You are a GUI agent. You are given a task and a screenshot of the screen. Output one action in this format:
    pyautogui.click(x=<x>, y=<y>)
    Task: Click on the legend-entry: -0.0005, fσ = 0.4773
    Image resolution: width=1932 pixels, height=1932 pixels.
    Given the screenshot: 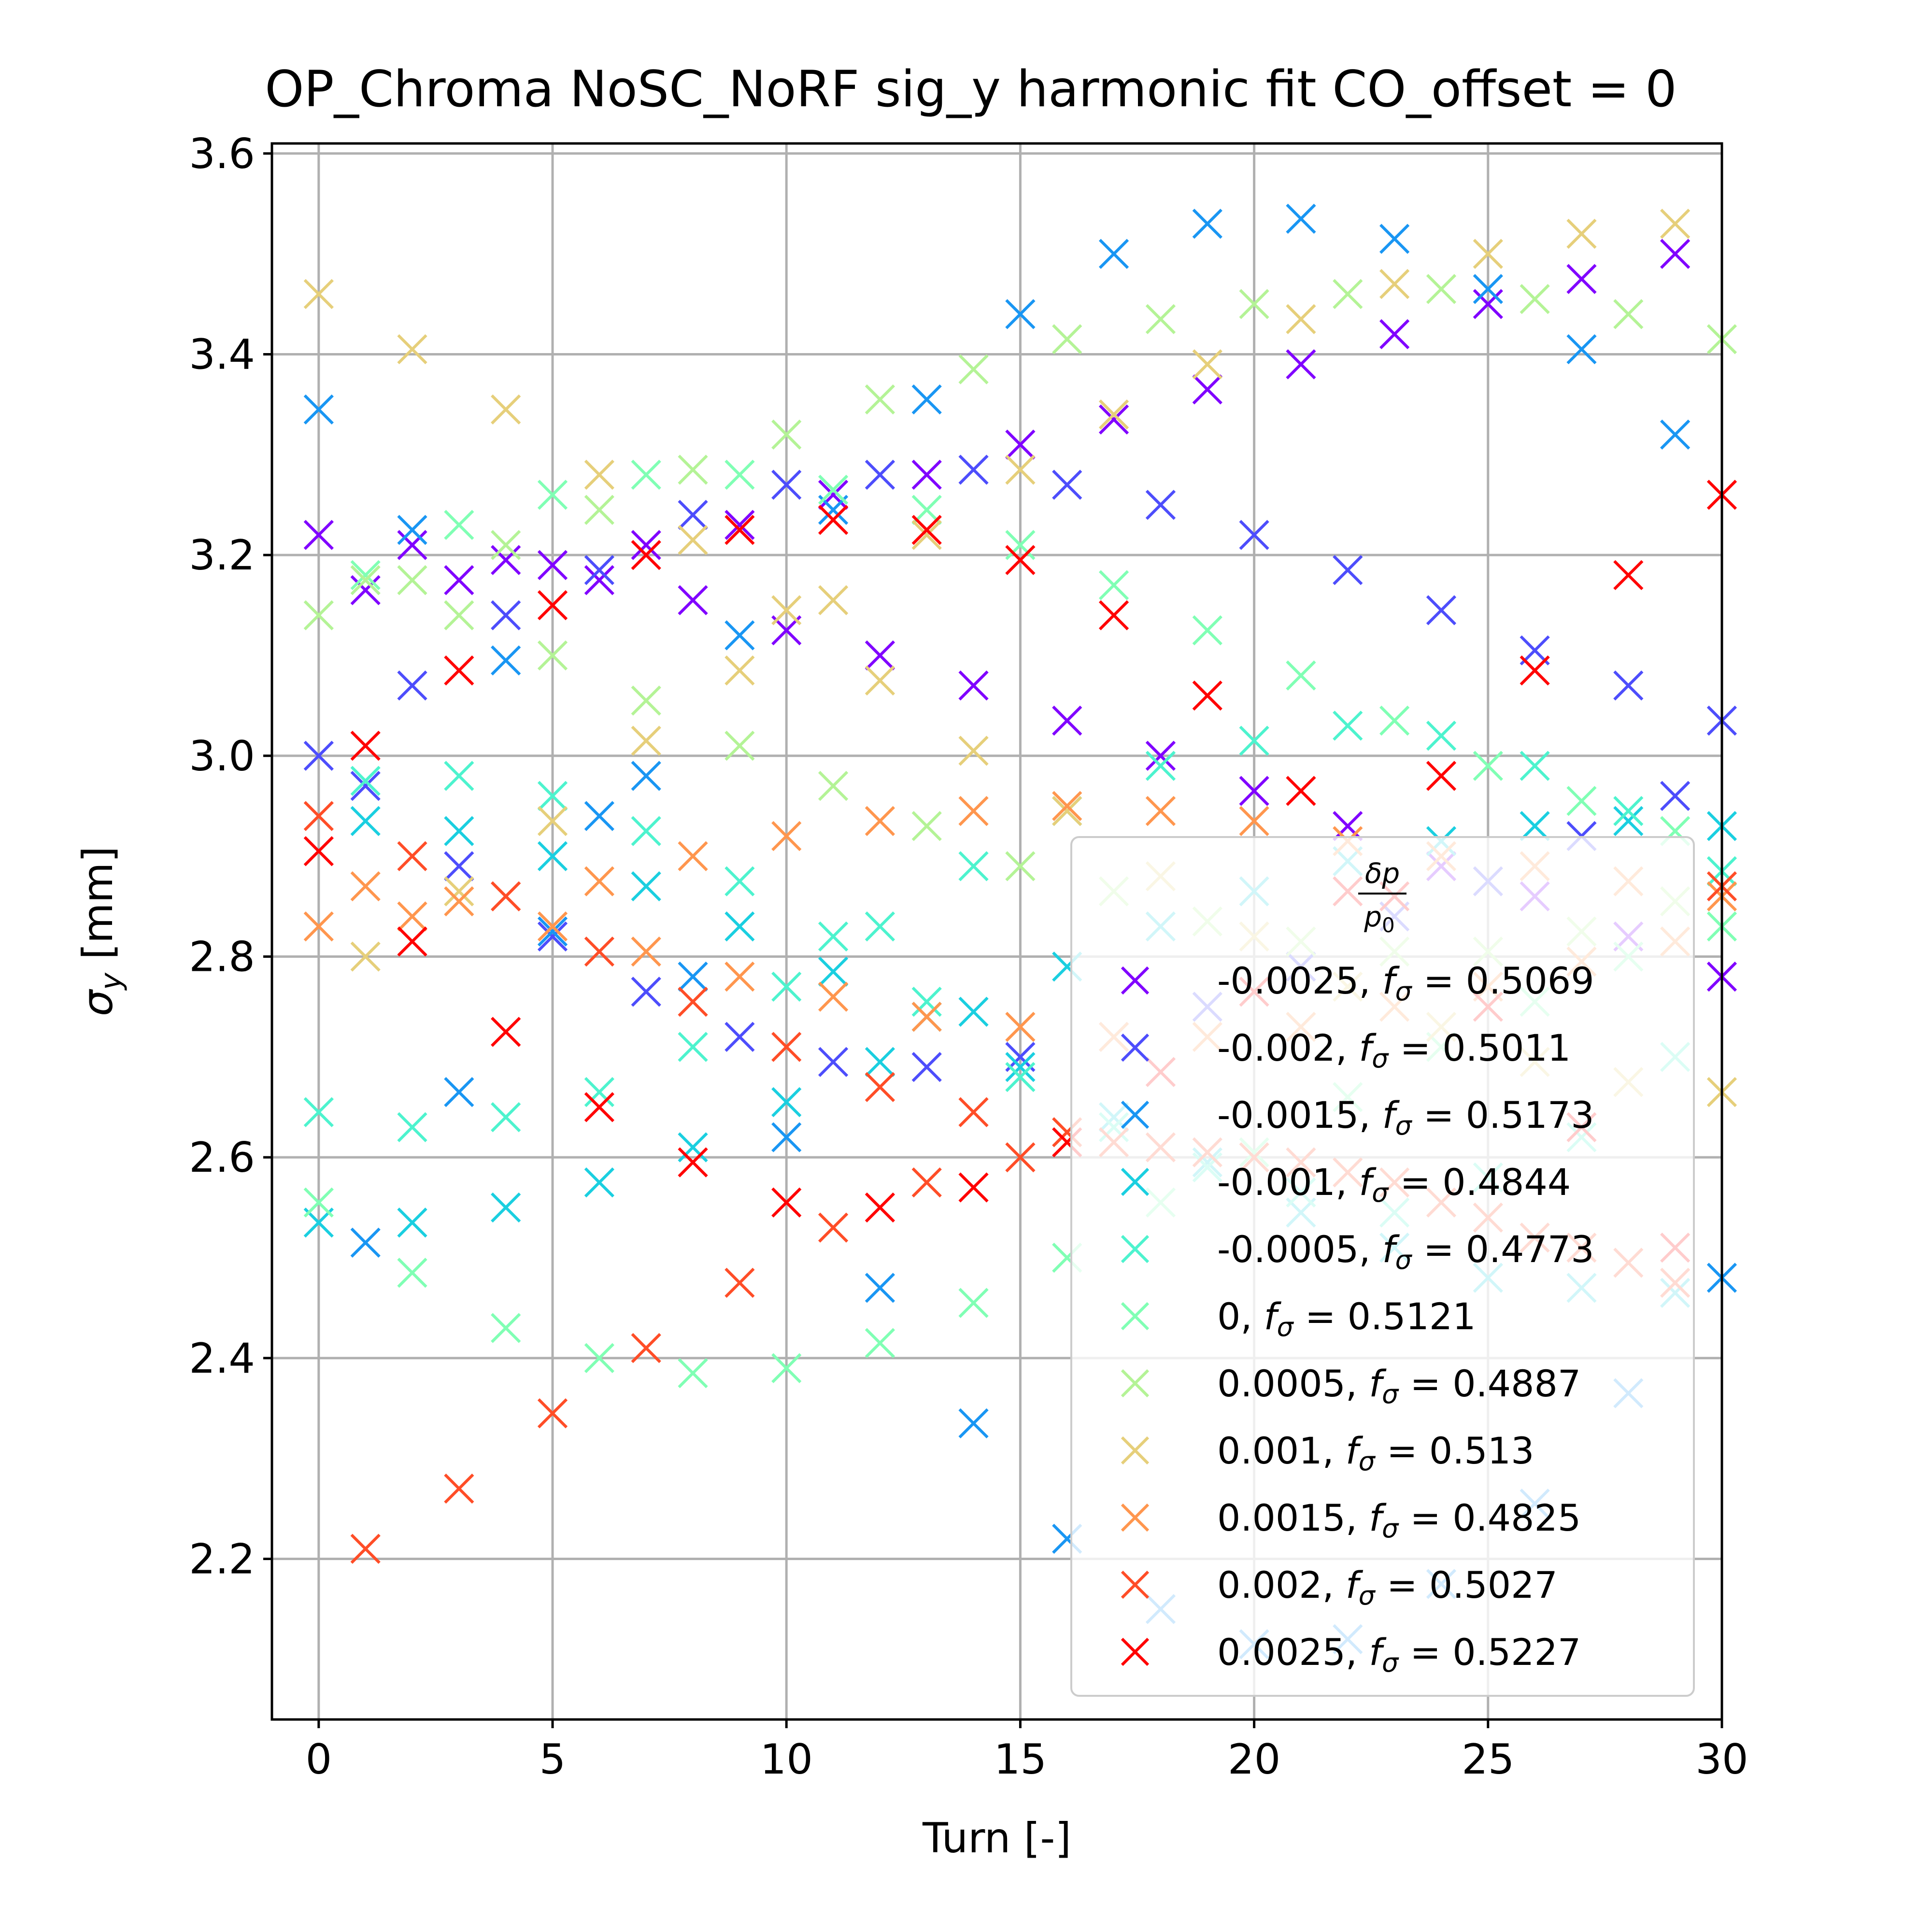 What is the action you would take?
    pyautogui.click(x=1357, y=1251)
    